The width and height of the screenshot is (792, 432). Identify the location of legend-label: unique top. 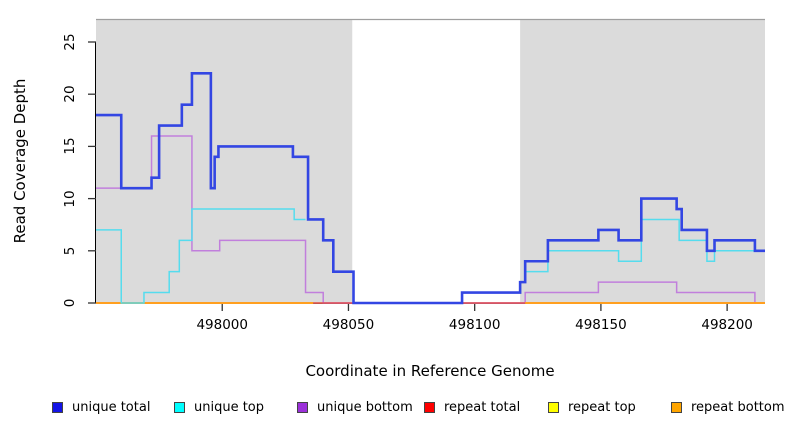
(229, 407).